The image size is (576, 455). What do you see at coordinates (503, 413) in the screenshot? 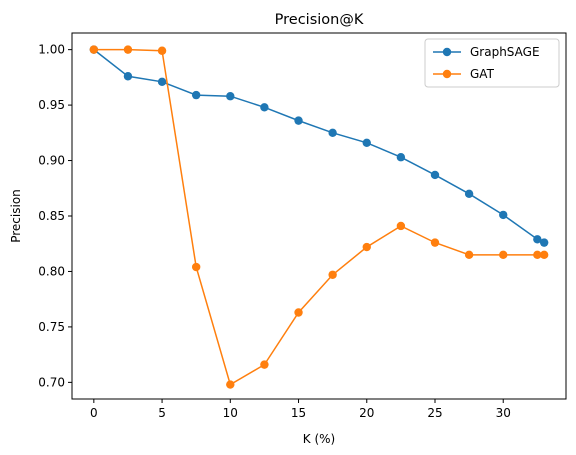
I see `x-tick-label: 30` at bounding box center [503, 413].